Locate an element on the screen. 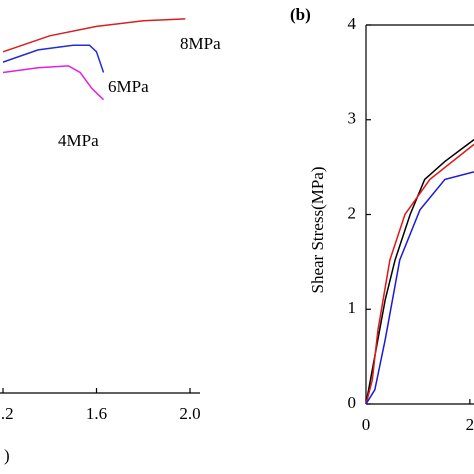 The width and height of the screenshot is (474, 474). x-tick-label: 1.6 is located at coordinates (96, 413).